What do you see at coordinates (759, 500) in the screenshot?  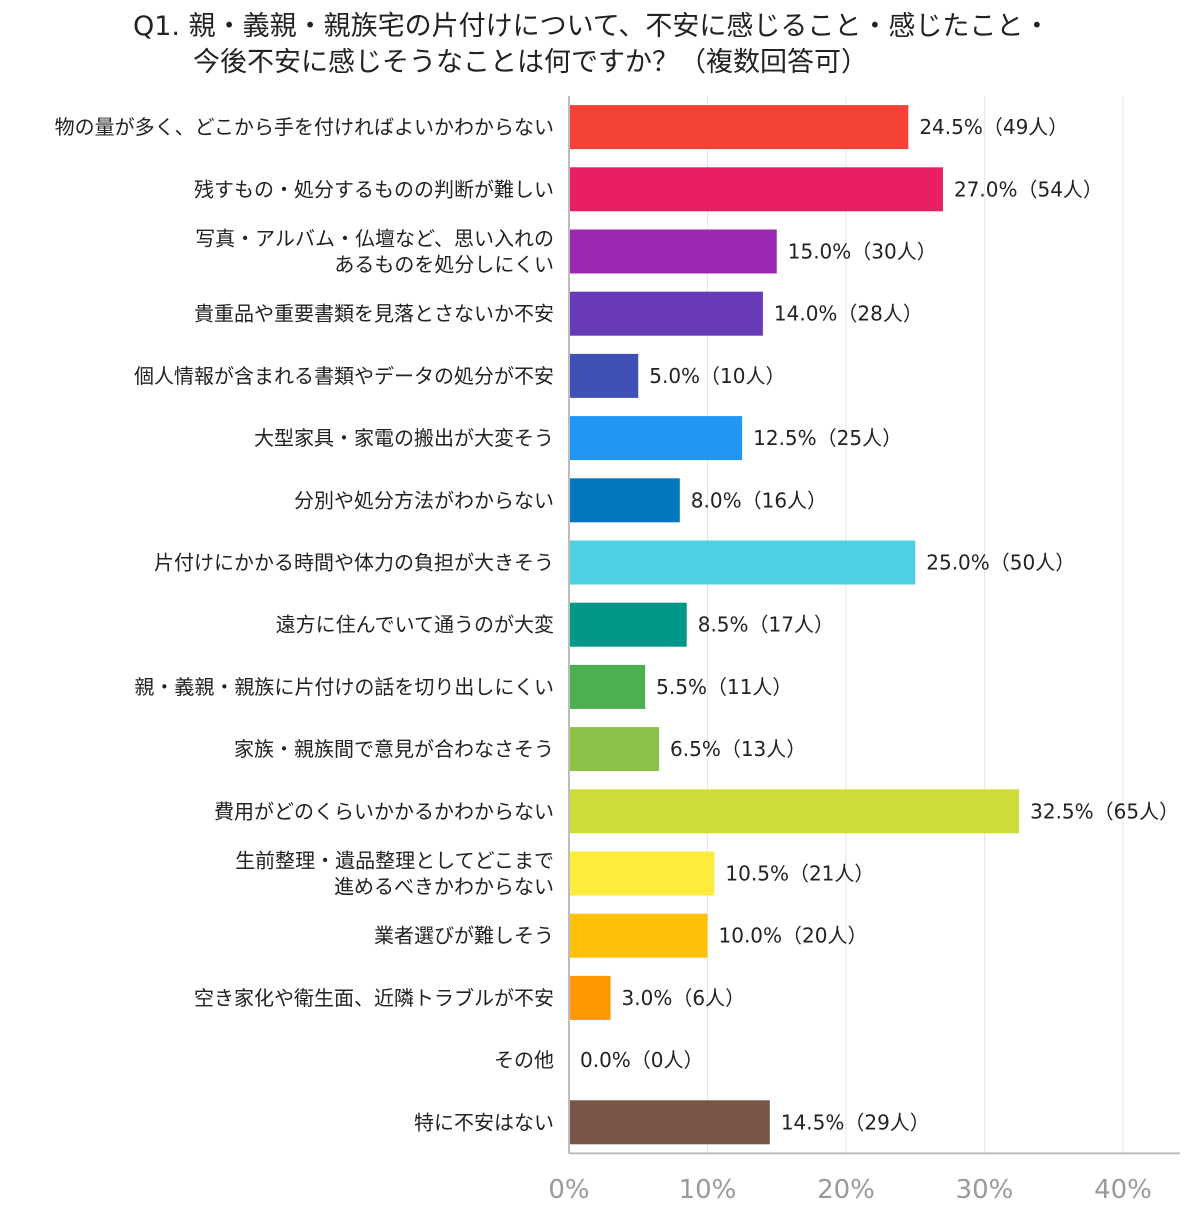 I see `value-label-6: 8.0%（16人）` at bounding box center [759, 500].